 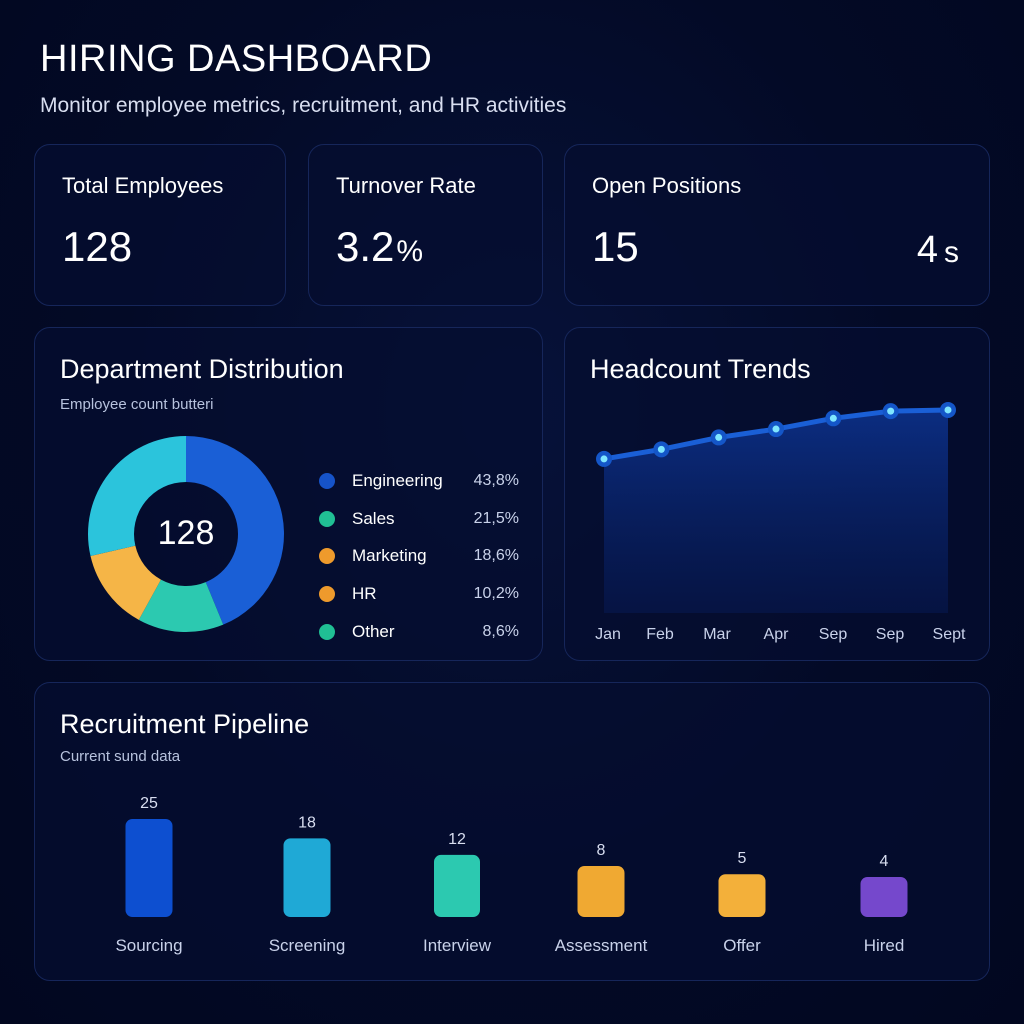 What do you see at coordinates (496, 556) in the screenshot?
I see `legend-pct: 18,6%` at bounding box center [496, 556].